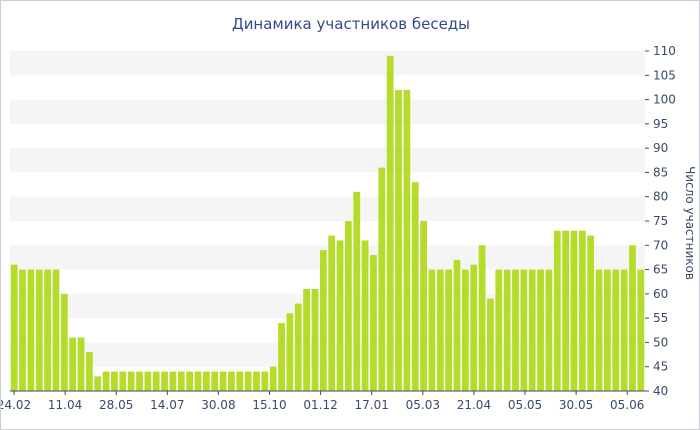 The width and height of the screenshot is (700, 430). Describe the element at coordinates (664, 100) in the screenshot. I see `y-tick-label: 100` at that location.